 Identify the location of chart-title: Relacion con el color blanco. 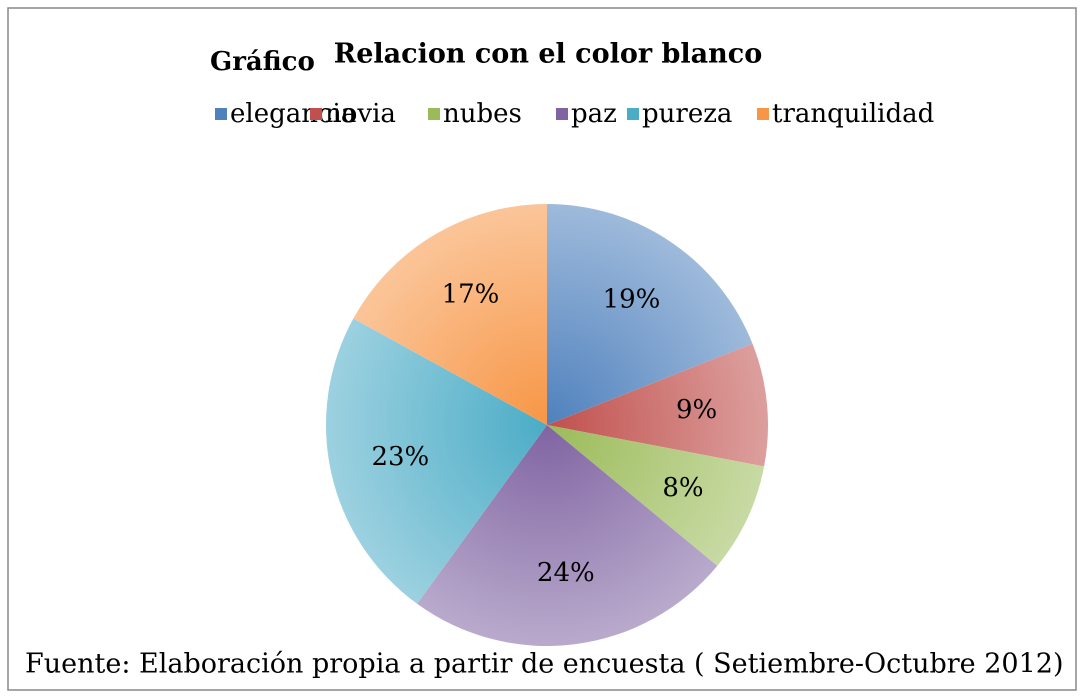
(548, 54).